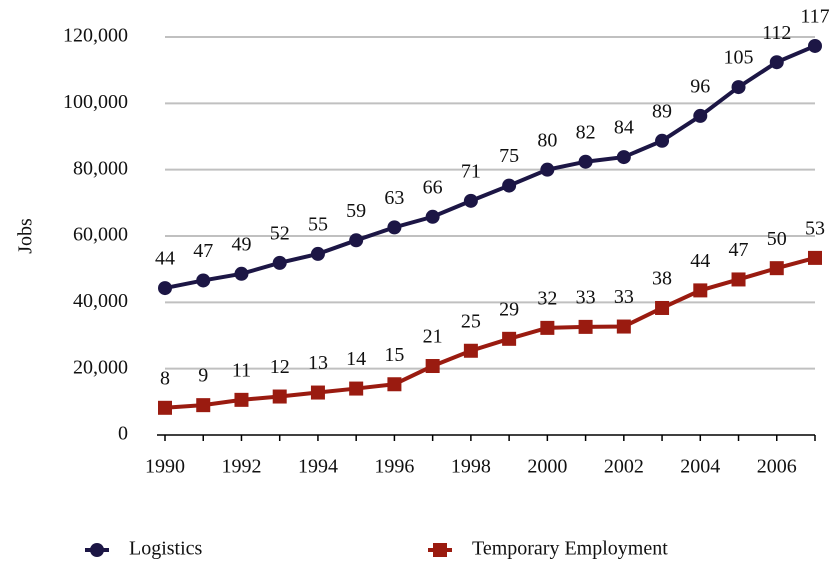 This screenshot has width=833, height=565. I want to click on data-label: 82, so click(586, 132).